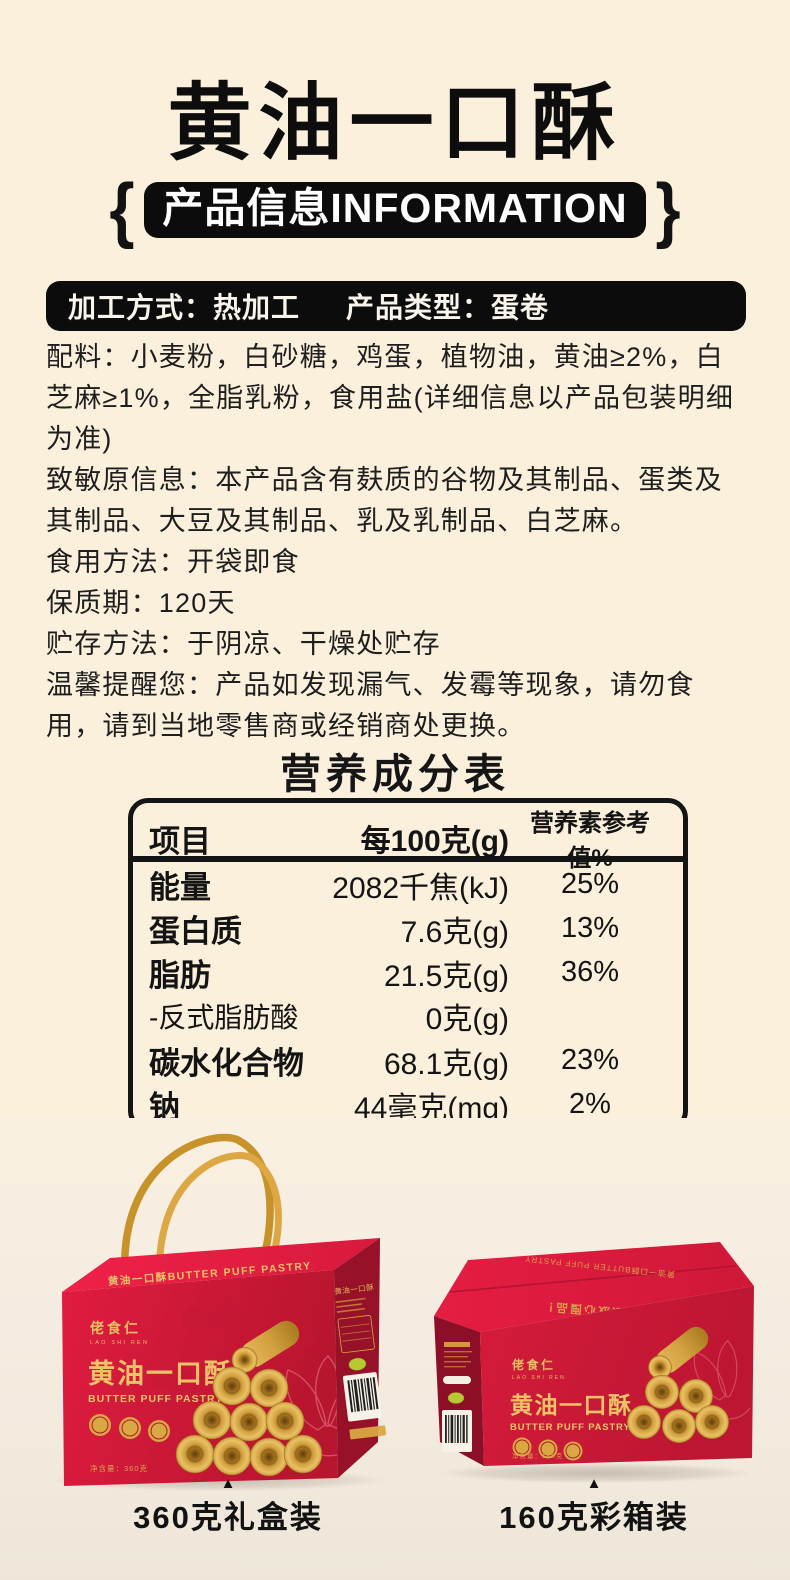  Describe the element at coordinates (228, 1517) in the screenshot. I see `giftbox-caption-text: 360克礼盒装` at that location.